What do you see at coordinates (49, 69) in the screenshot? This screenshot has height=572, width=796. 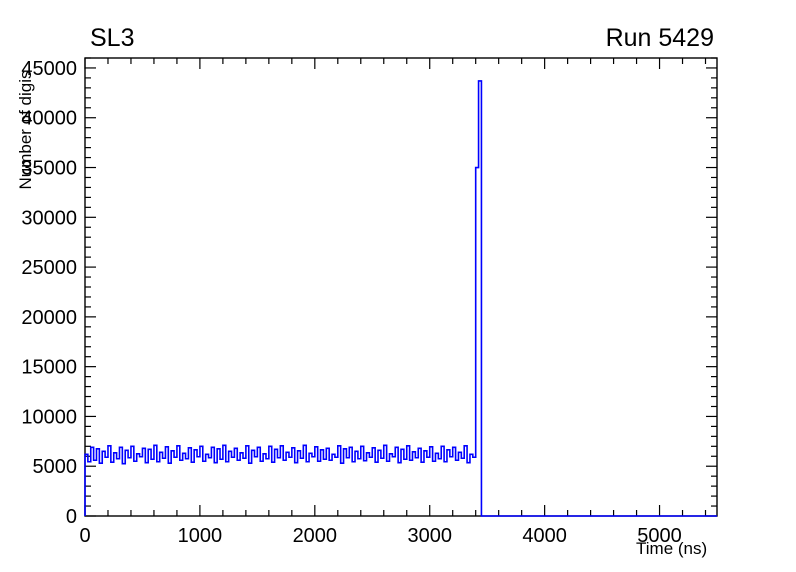 I see `y-tick-label: 45000` at bounding box center [49, 69].